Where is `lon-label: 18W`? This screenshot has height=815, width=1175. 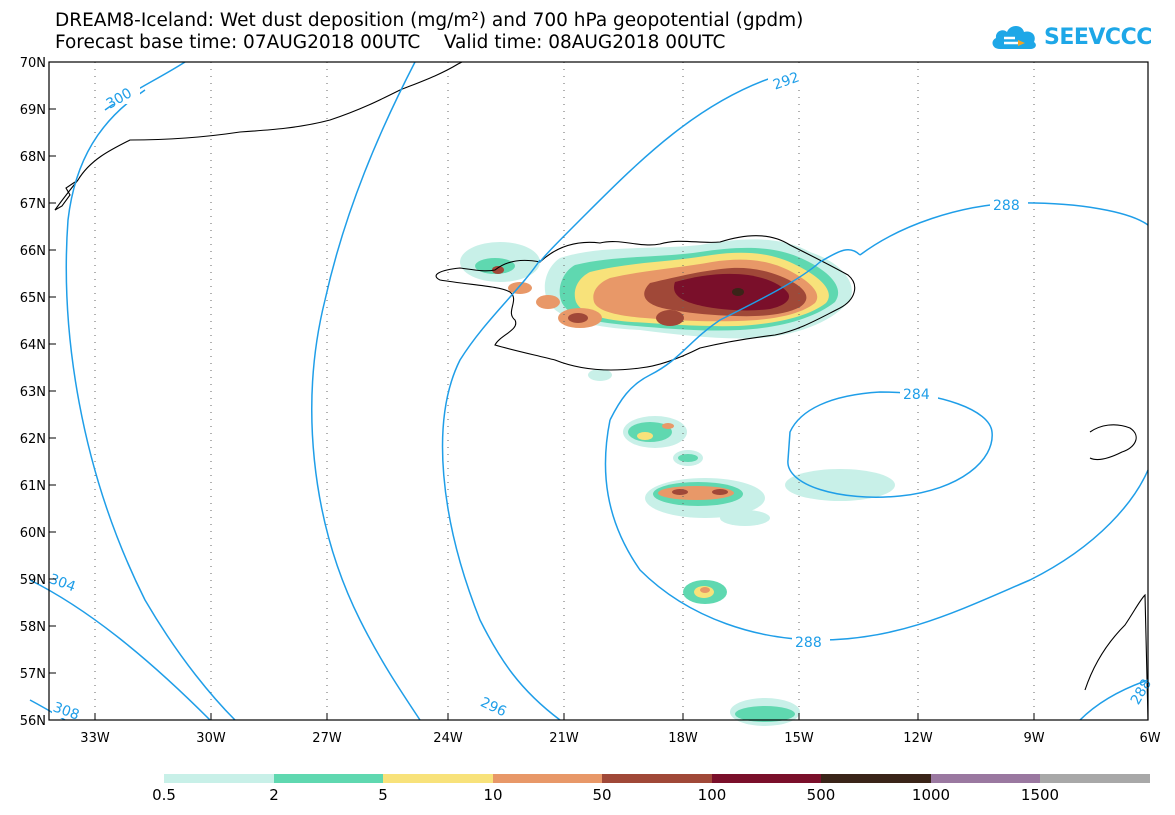
lon-label: 18W is located at coordinates (683, 738).